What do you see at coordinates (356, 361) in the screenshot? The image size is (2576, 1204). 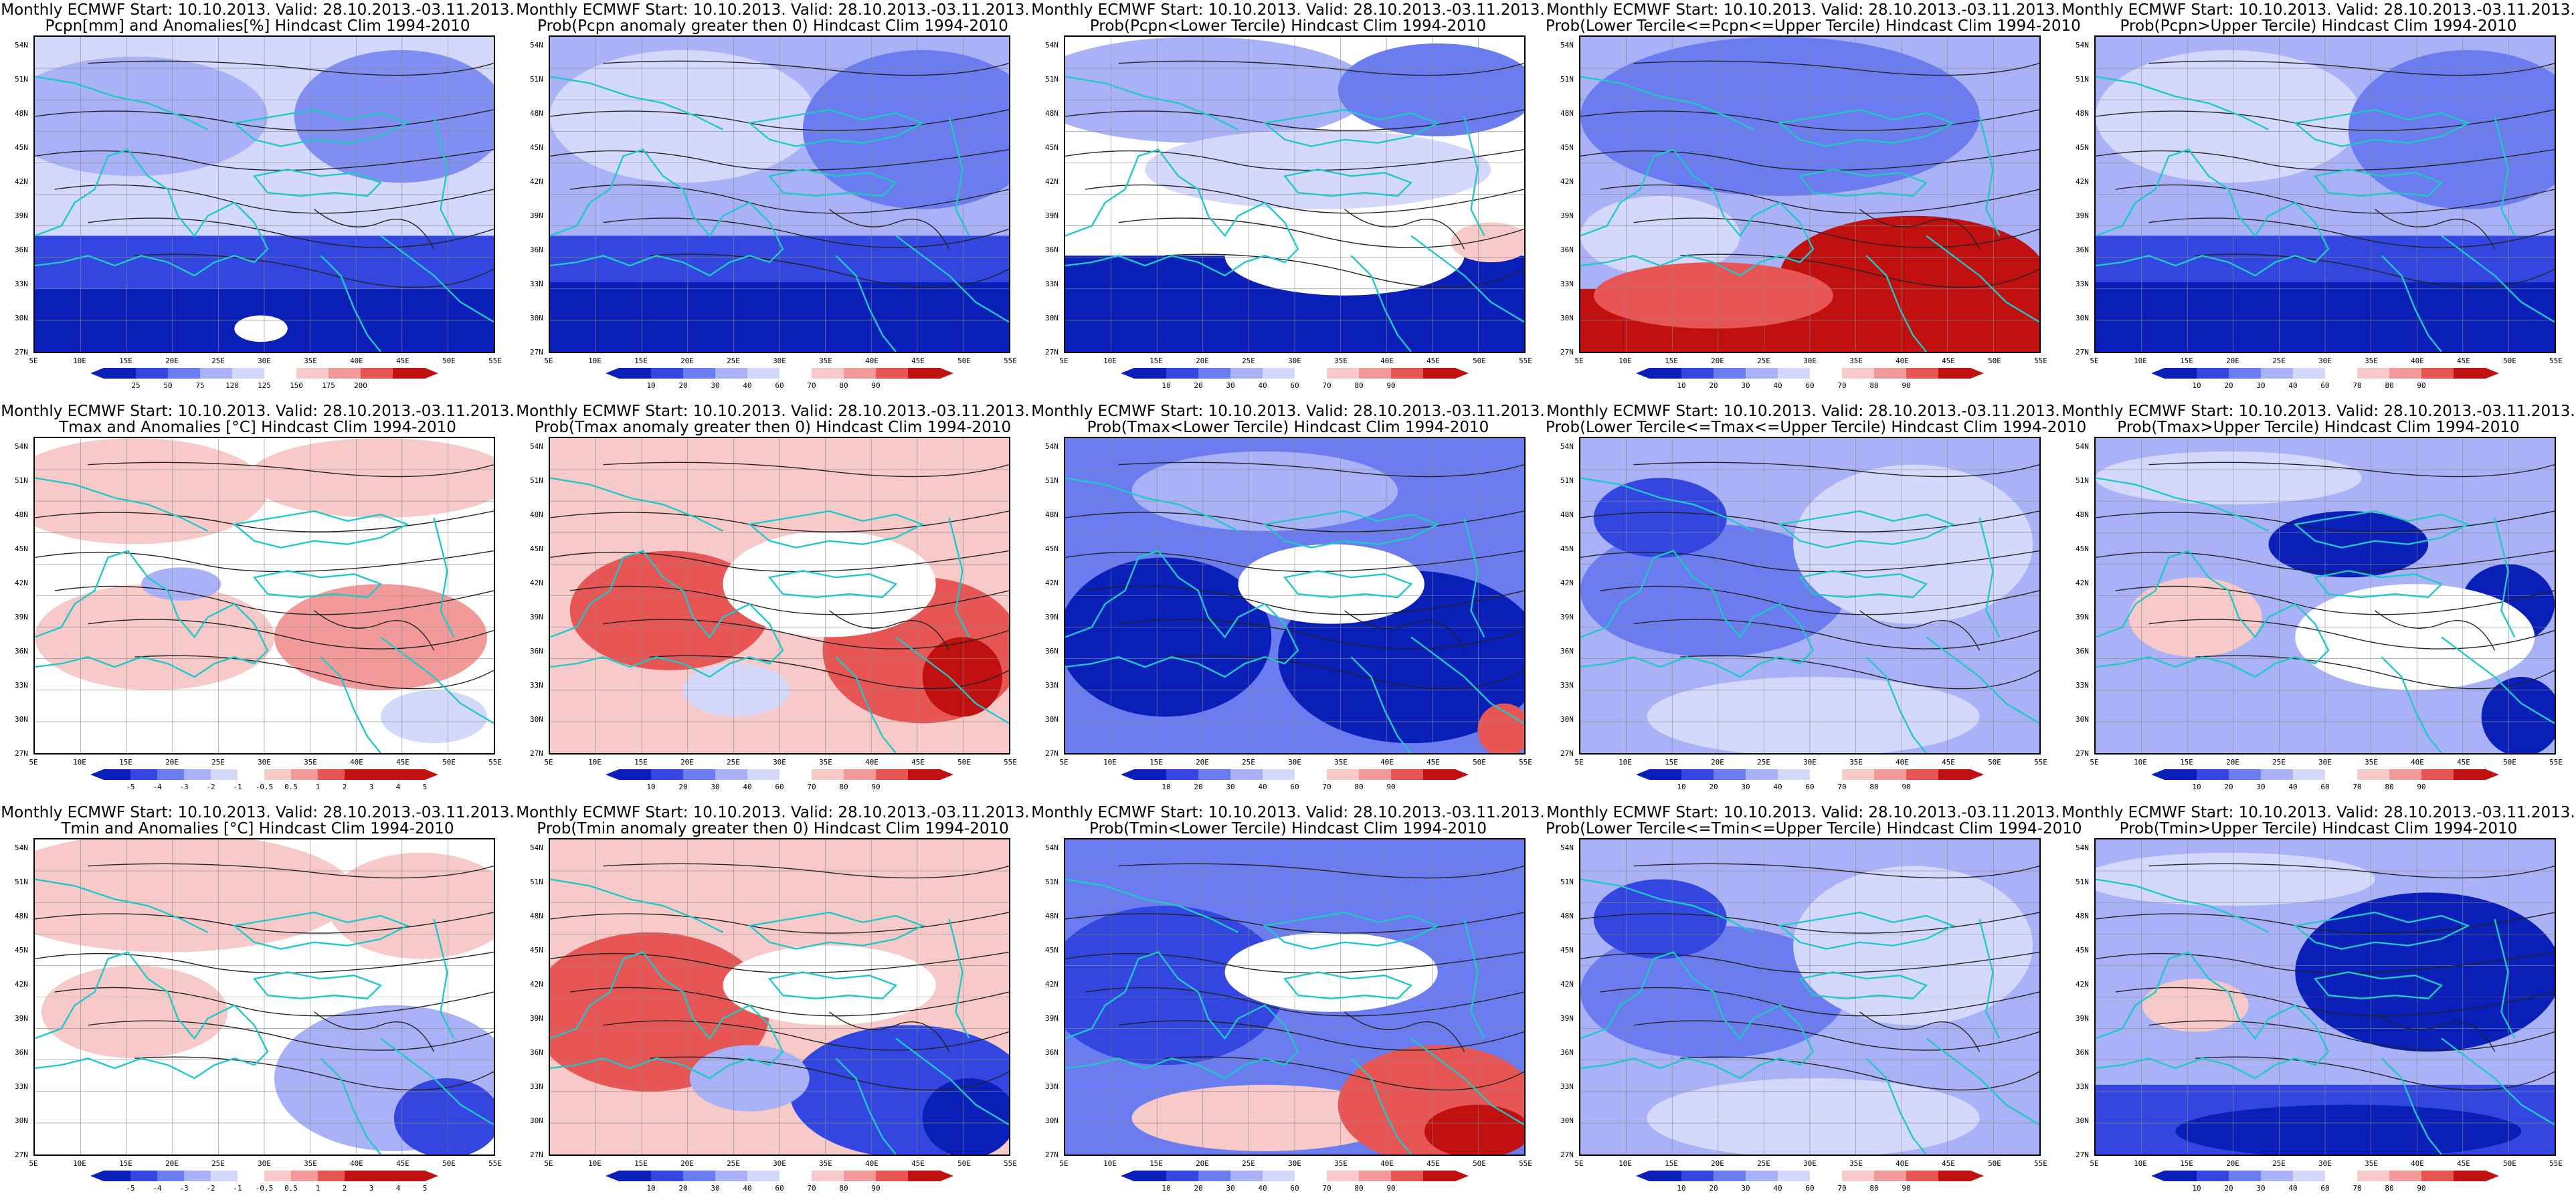 I see `lon-tick-label: 40E` at bounding box center [356, 361].